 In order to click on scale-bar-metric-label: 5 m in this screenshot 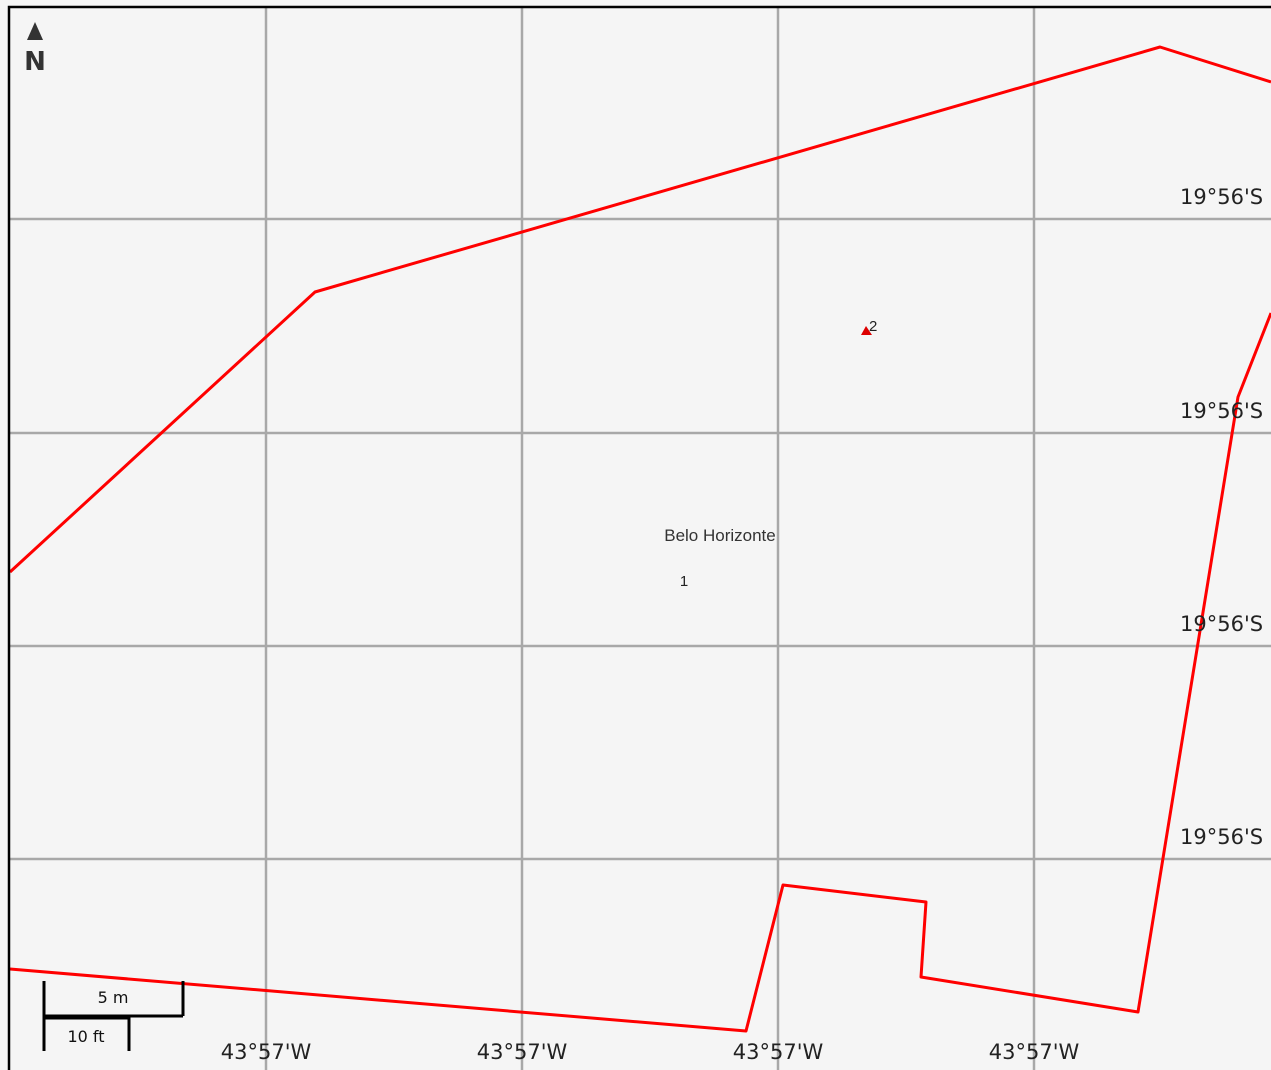, I will do `click(113, 997)`.